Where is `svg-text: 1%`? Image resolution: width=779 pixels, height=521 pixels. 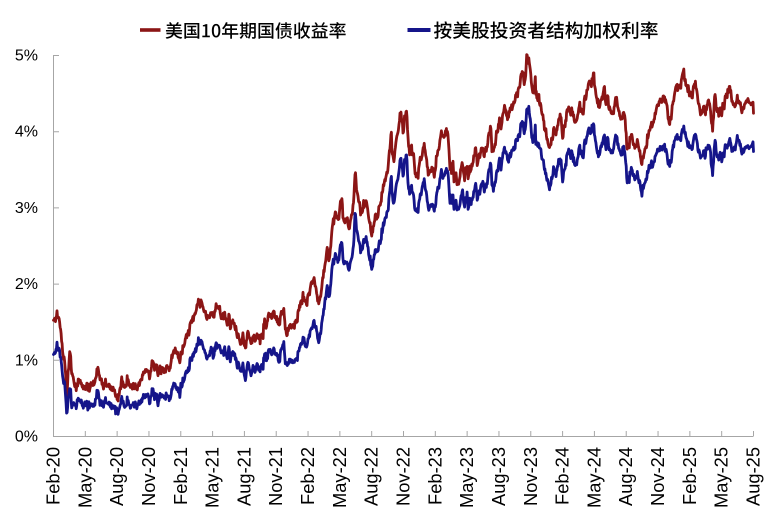 svg-text: 1% is located at coordinates (26, 360).